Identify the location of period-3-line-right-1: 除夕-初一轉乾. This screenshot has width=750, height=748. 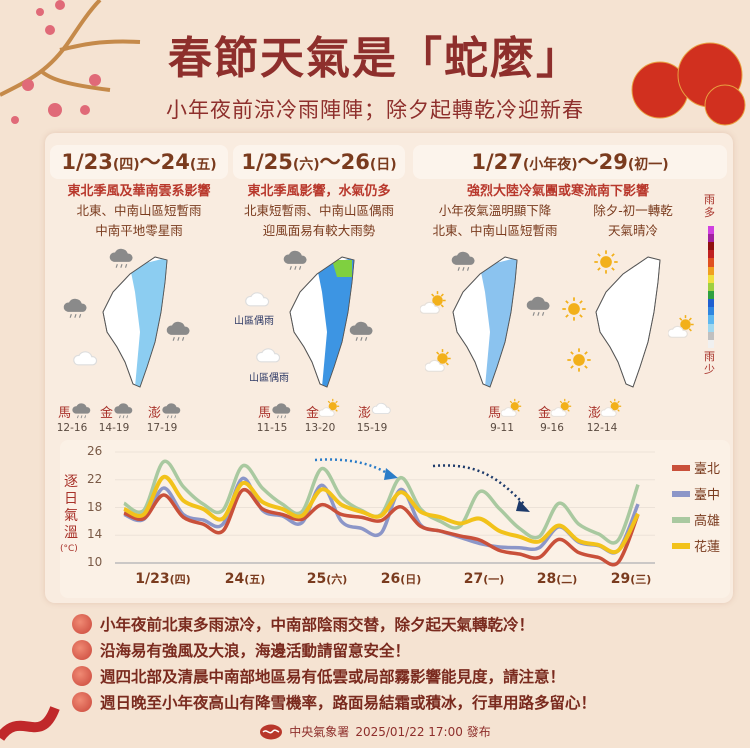
(633, 210).